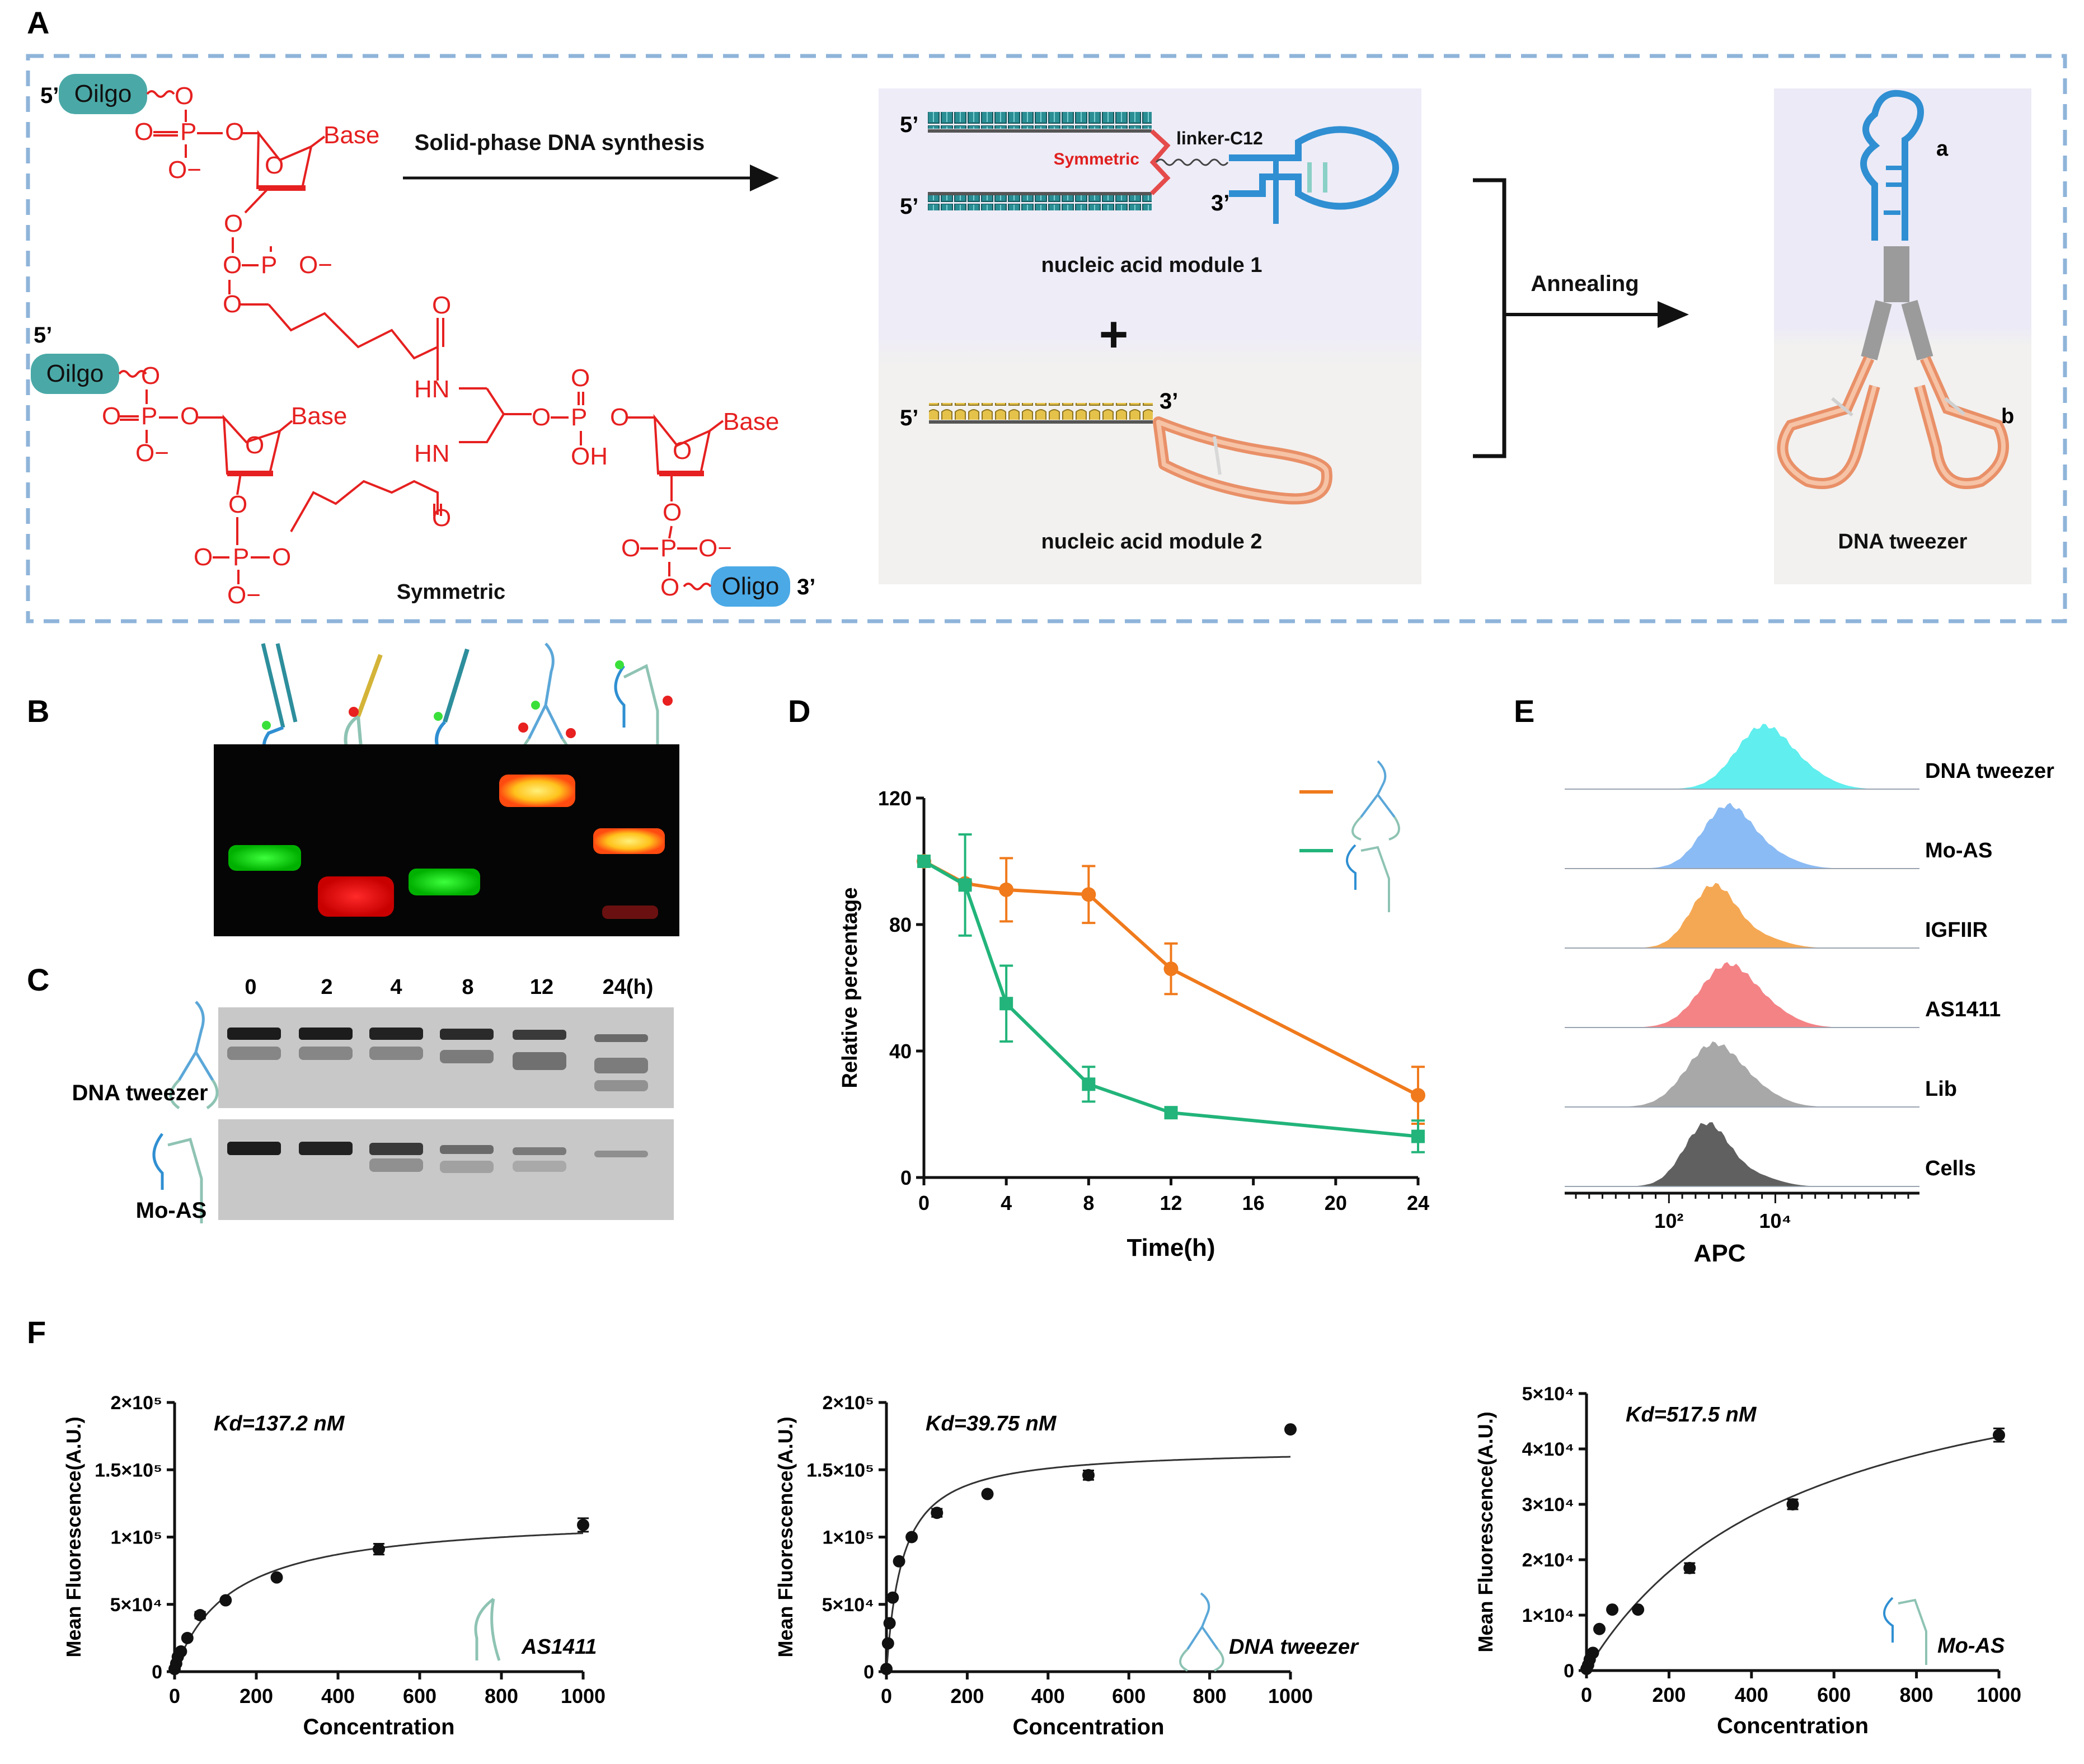 This screenshot has width=2084, height=1764. I want to click on chartF3-fit-curve, so click(1792, 1554).